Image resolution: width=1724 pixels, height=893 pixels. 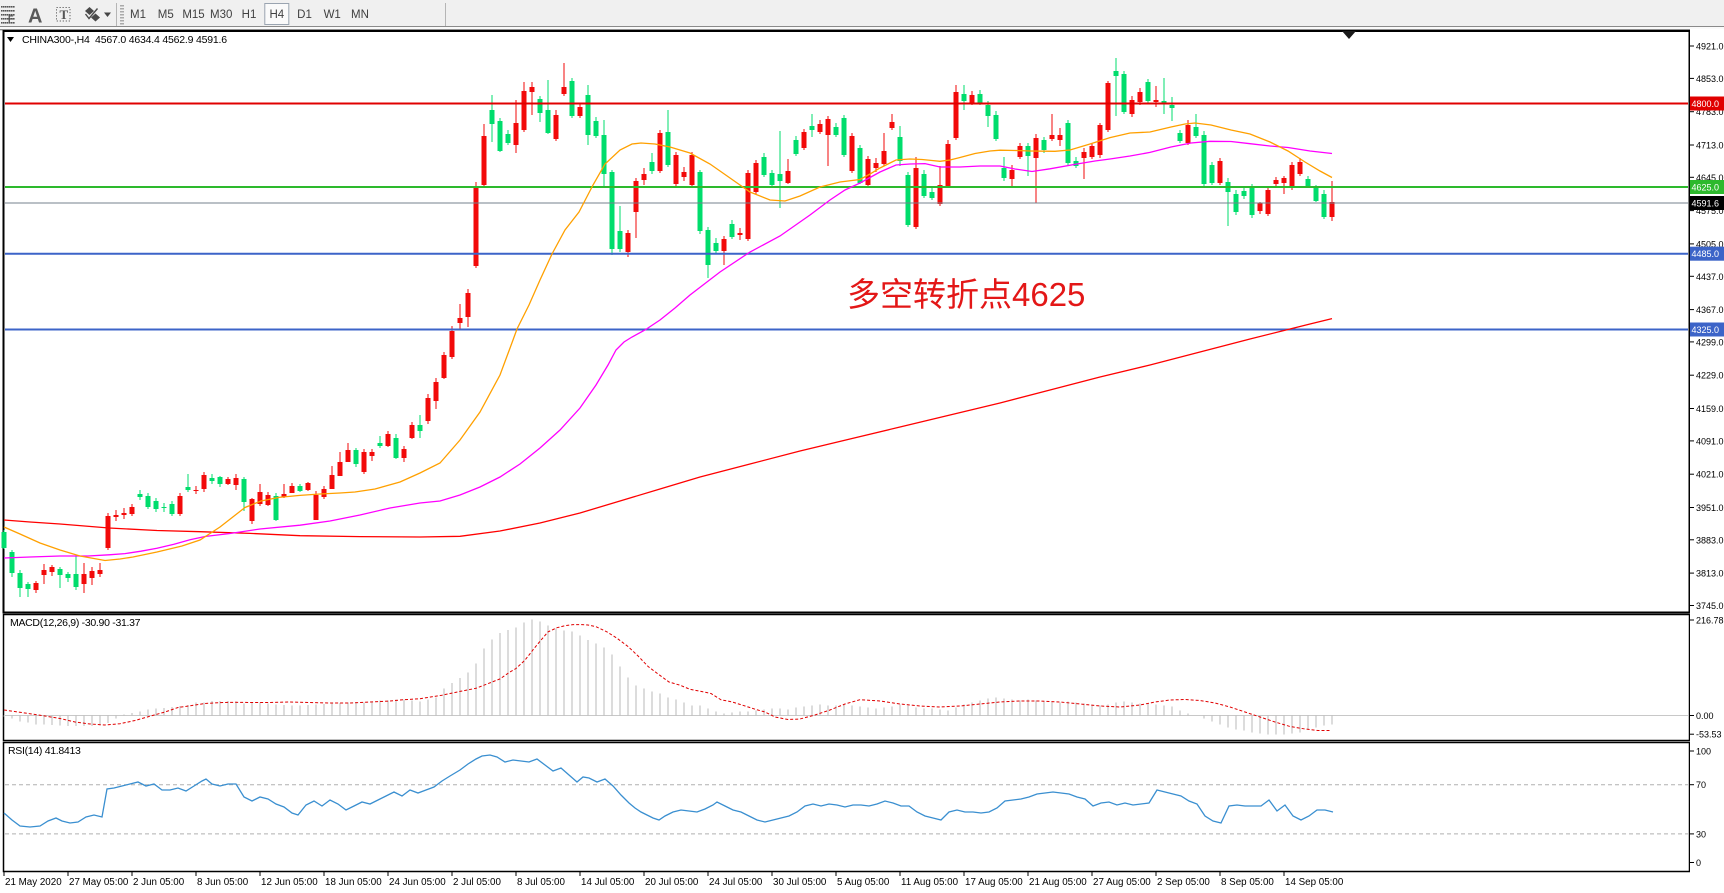 What do you see at coordinates (1710, 540) in the screenshot?
I see `svg-text: 3883.0` at bounding box center [1710, 540].